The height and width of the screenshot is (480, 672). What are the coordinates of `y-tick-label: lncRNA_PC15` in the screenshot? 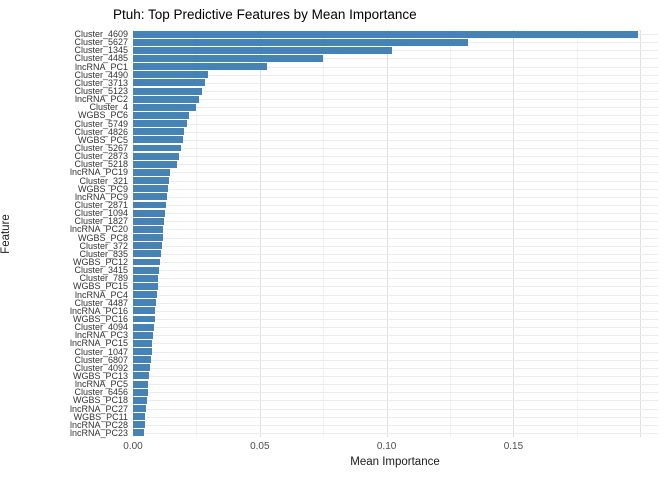 It's located at (98, 343).